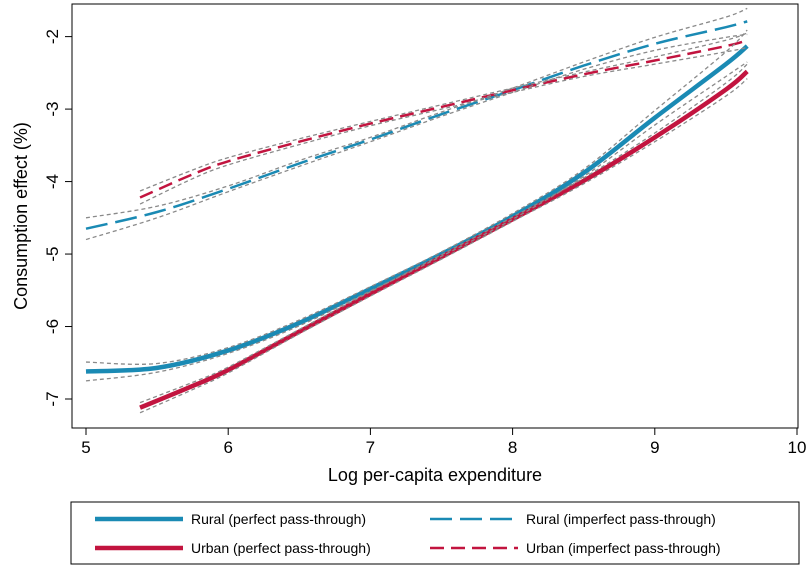  Describe the element at coordinates (654, 447) in the screenshot. I see `x-tick-label: 9` at that location.